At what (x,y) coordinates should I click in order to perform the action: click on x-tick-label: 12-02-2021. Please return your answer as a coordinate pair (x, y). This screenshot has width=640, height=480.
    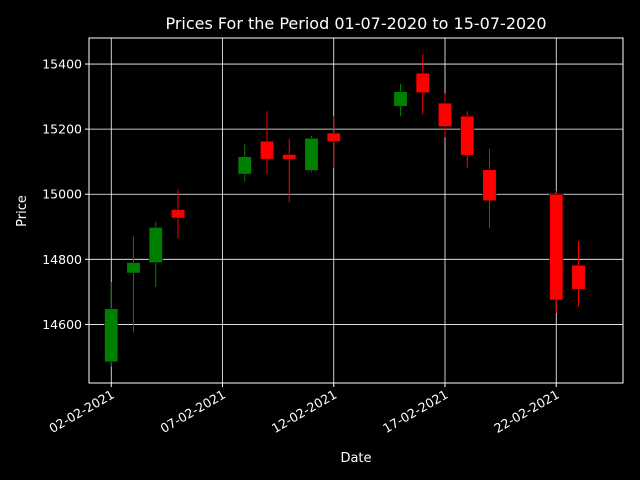
    Looking at the image, I should click on (304, 411).